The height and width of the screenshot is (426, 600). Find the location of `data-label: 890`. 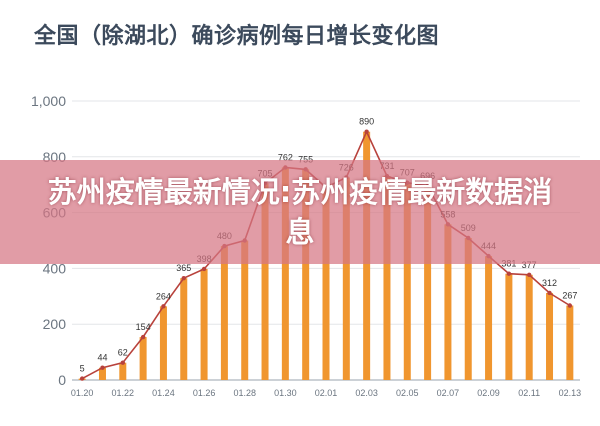

data-label: 890 is located at coordinates (366, 122).